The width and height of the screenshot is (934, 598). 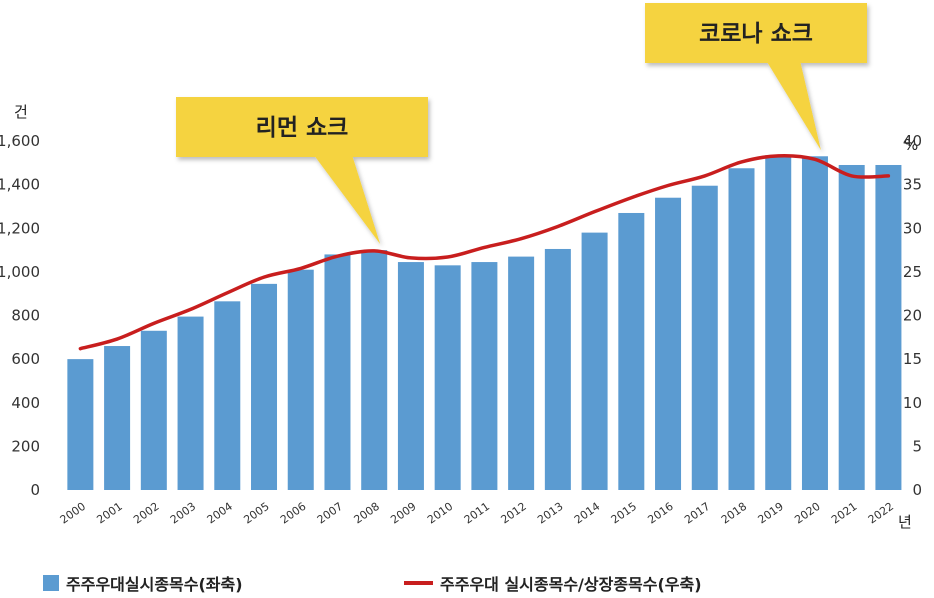 What do you see at coordinates (844, 513) in the screenshot?
I see `x-tick-label: 2021` at bounding box center [844, 513].